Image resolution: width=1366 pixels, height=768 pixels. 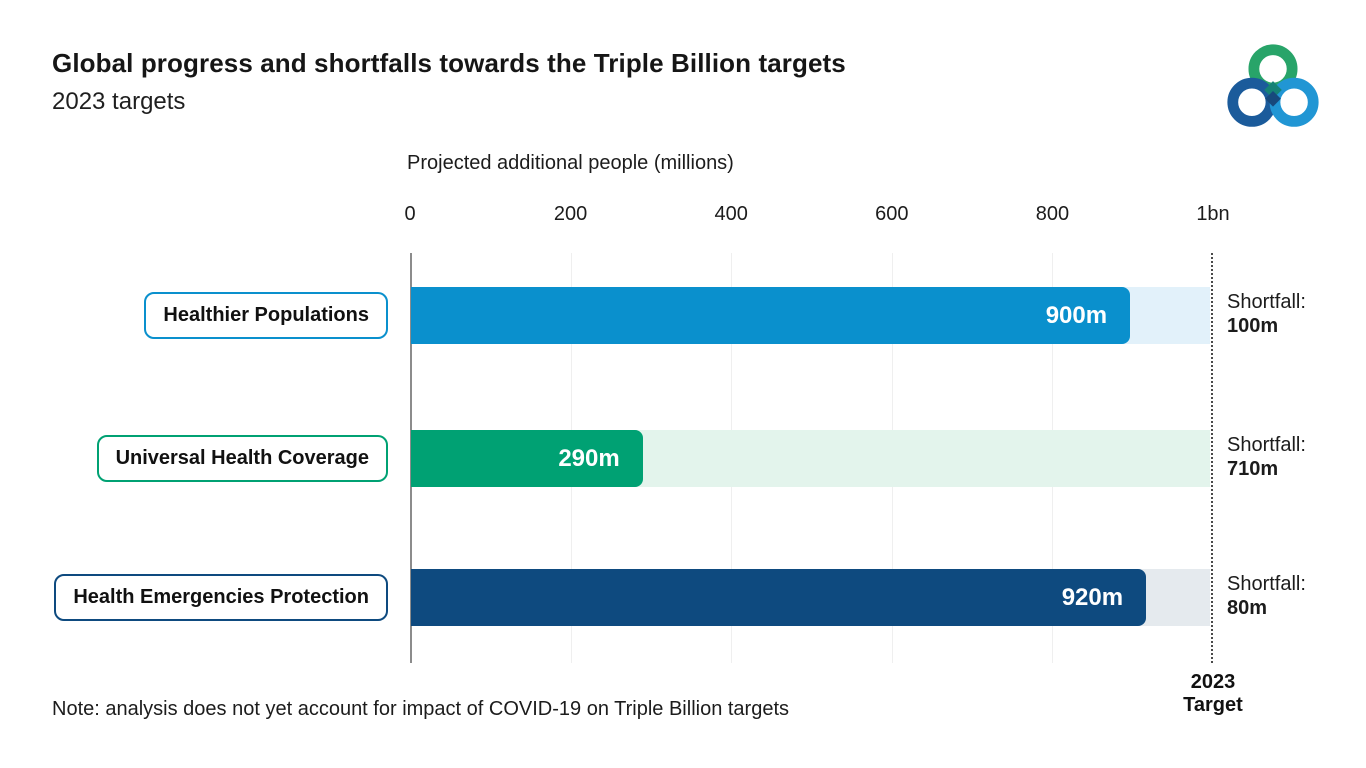 What do you see at coordinates (119, 101) in the screenshot?
I see `page-subtitle: 2023 targets` at bounding box center [119, 101].